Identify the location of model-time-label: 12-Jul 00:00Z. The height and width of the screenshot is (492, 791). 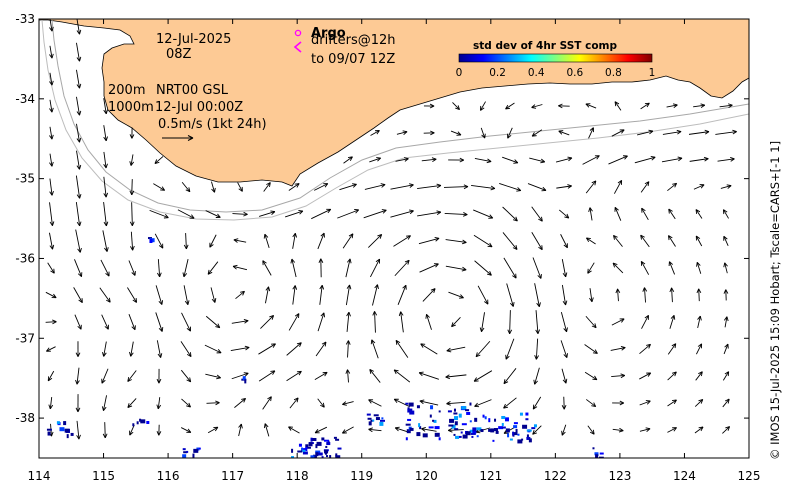
(199, 107).